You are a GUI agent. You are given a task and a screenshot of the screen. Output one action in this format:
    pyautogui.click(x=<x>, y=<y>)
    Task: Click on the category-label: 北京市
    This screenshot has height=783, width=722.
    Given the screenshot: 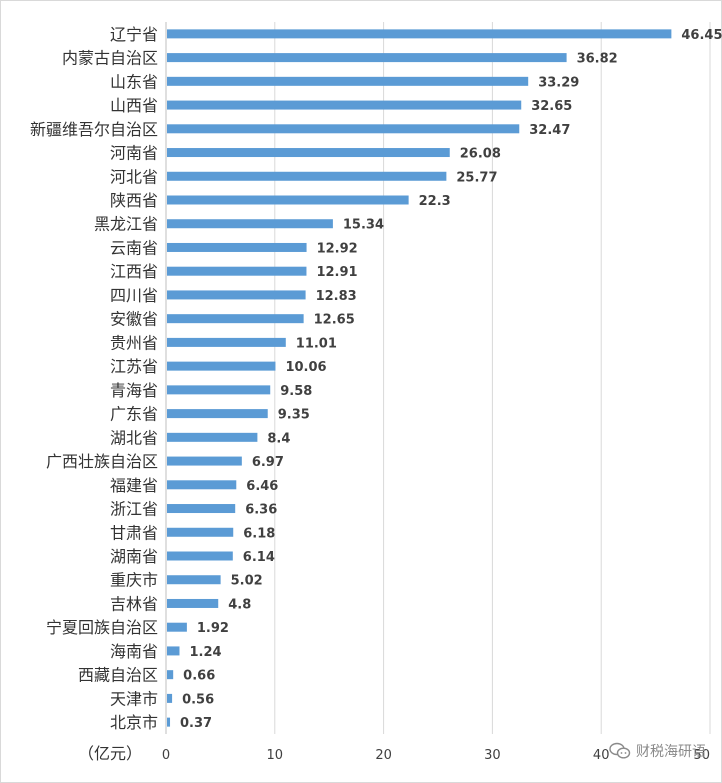 What is the action you would take?
    pyautogui.click(x=134, y=722)
    